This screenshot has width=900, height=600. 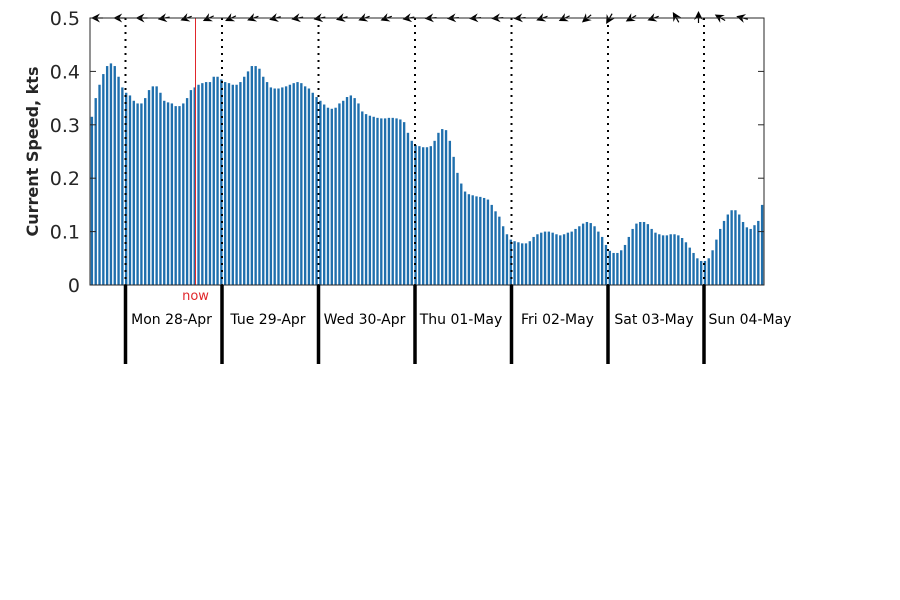 What do you see at coordinates (195, 296) in the screenshot?
I see `now-label: now` at bounding box center [195, 296].